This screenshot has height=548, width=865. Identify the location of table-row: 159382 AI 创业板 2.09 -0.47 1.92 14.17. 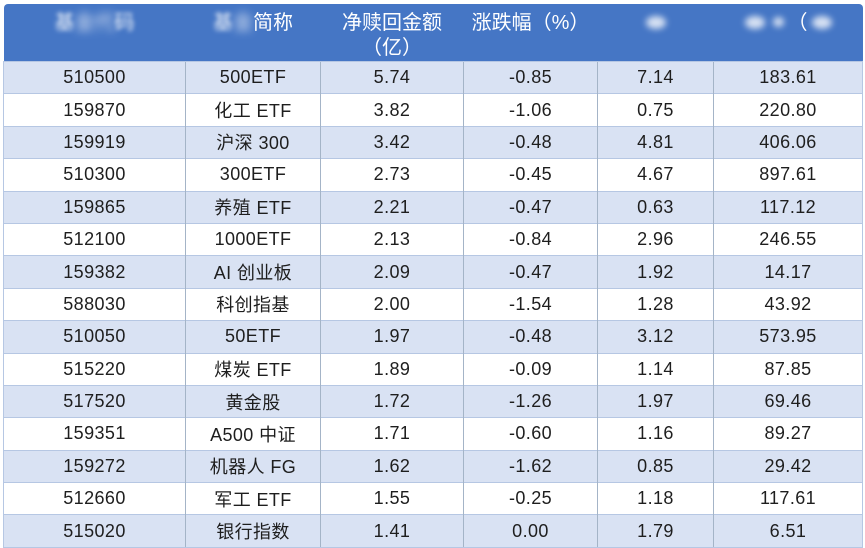
(433, 272).